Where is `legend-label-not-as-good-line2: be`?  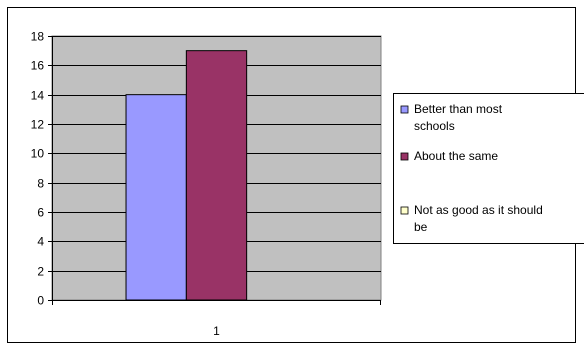
legend-label-not-as-good-line2: be is located at coordinates (421, 227).